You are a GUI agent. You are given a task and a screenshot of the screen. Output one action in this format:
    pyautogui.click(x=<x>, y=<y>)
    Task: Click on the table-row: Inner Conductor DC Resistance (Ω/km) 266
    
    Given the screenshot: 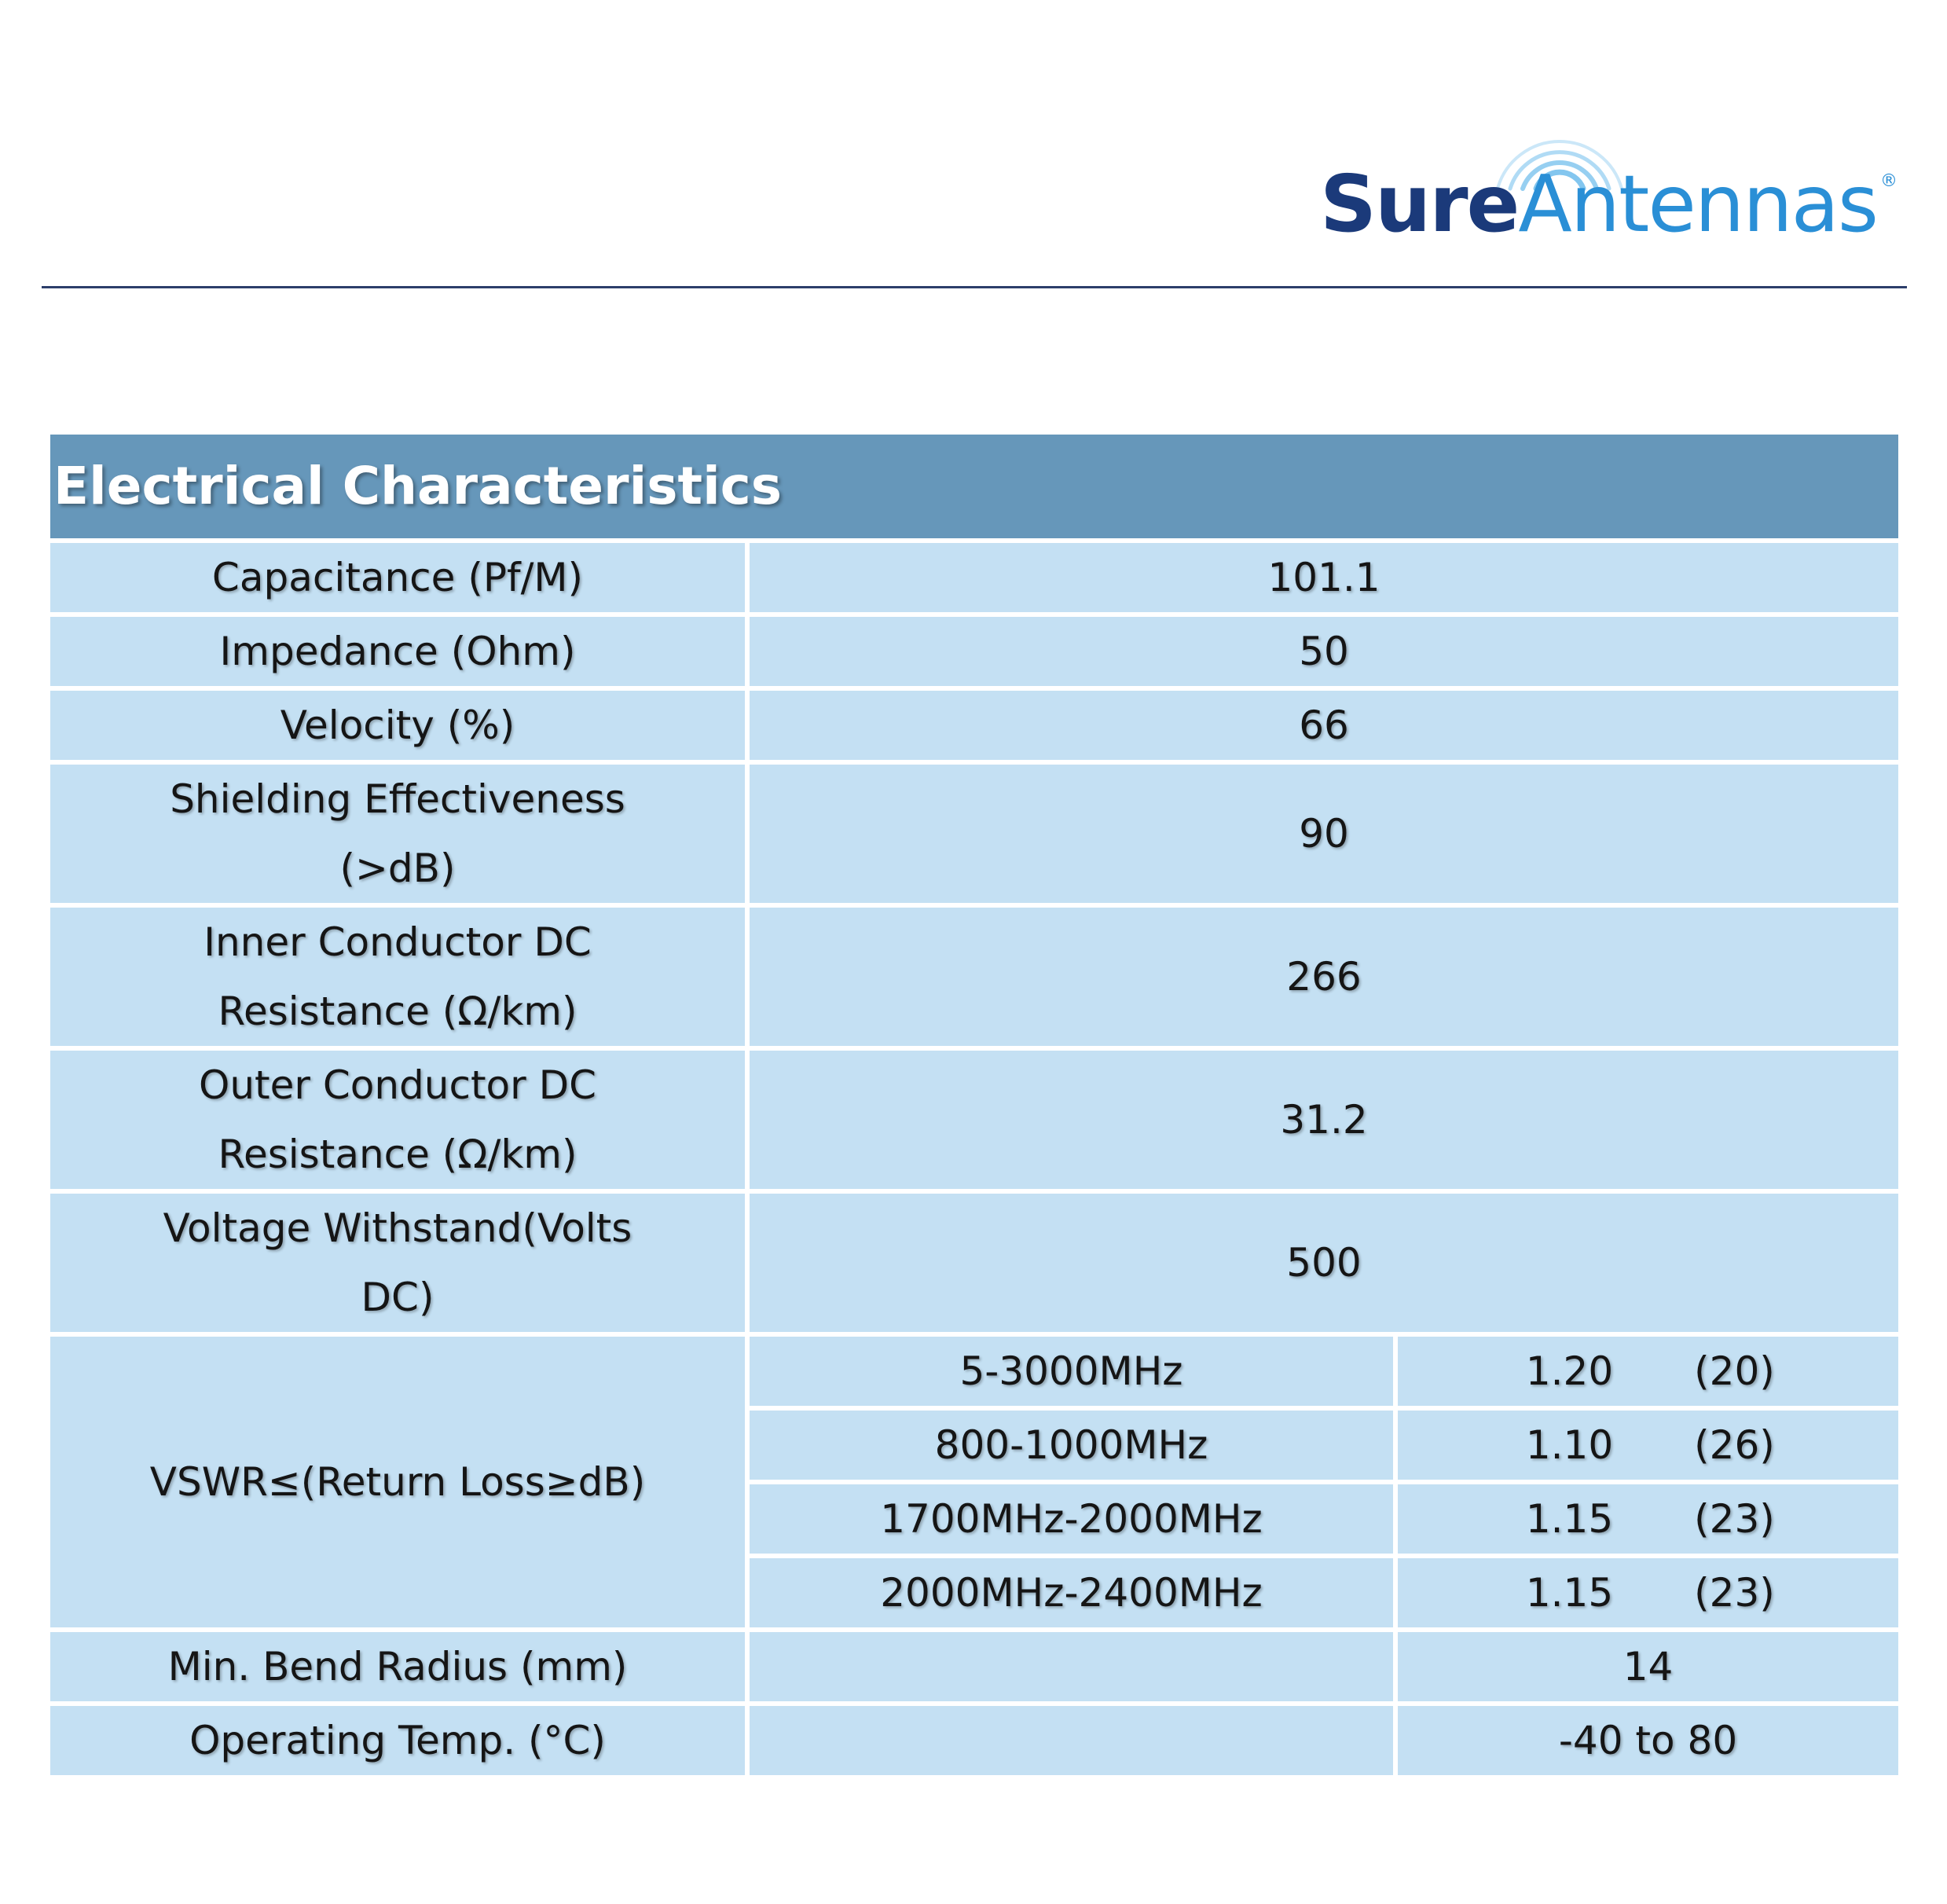 What is the action you would take?
    pyautogui.click(x=974, y=979)
    